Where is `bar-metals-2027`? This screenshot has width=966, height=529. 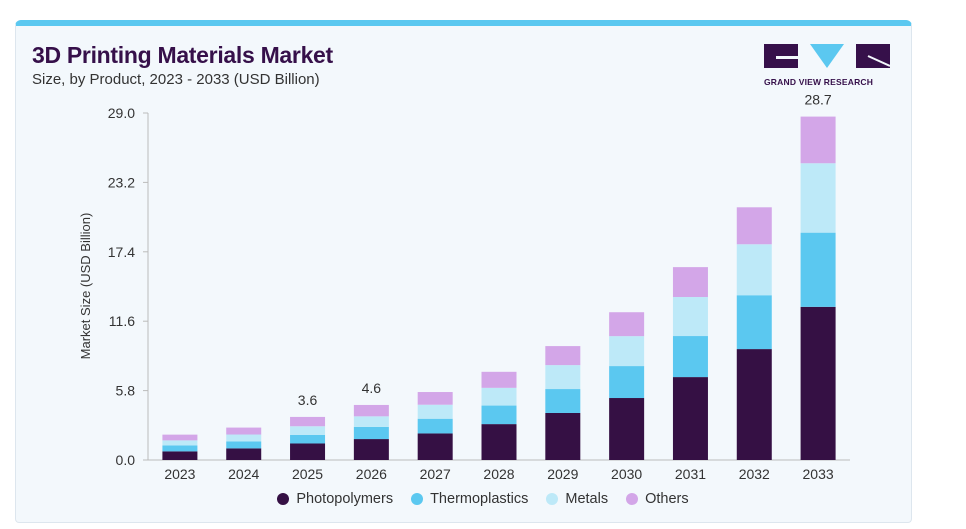
bar-metals-2027 is located at coordinates (435, 411).